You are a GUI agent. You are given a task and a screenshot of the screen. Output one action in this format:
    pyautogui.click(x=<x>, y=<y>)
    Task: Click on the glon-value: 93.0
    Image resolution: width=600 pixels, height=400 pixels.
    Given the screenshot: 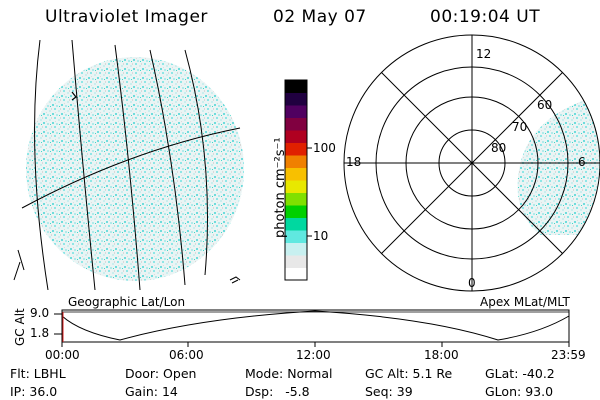 What is the action you would take?
    pyautogui.click(x=539, y=391)
    